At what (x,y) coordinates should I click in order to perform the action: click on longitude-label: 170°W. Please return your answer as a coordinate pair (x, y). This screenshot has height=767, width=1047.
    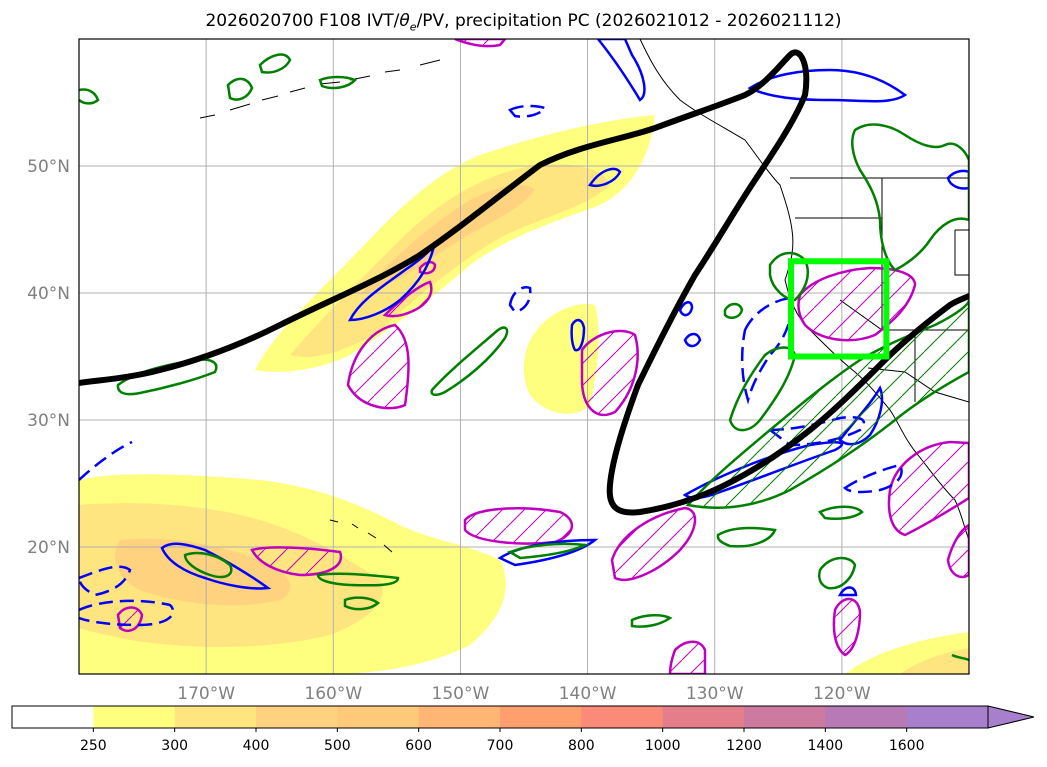
    Looking at the image, I should click on (206, 694).